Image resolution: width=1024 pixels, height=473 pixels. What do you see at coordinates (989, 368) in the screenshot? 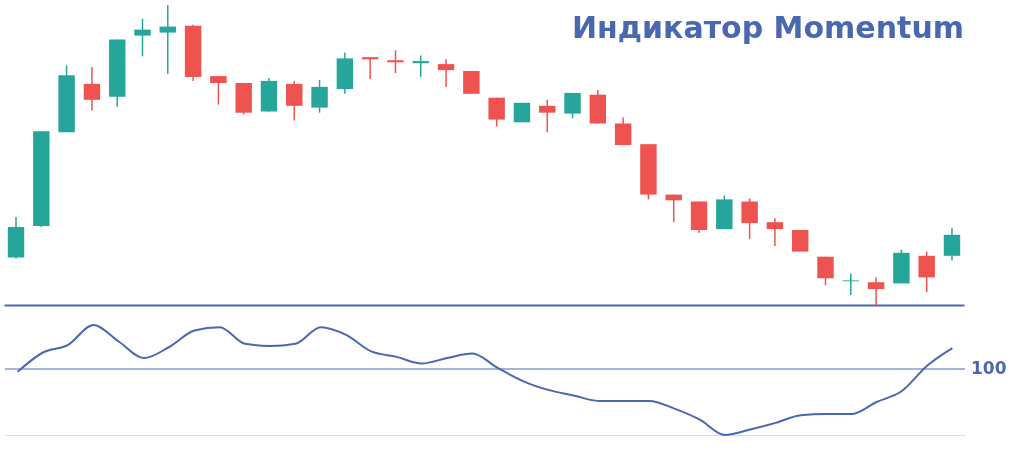
I see `text: 100` at bounding box center [989, 368].